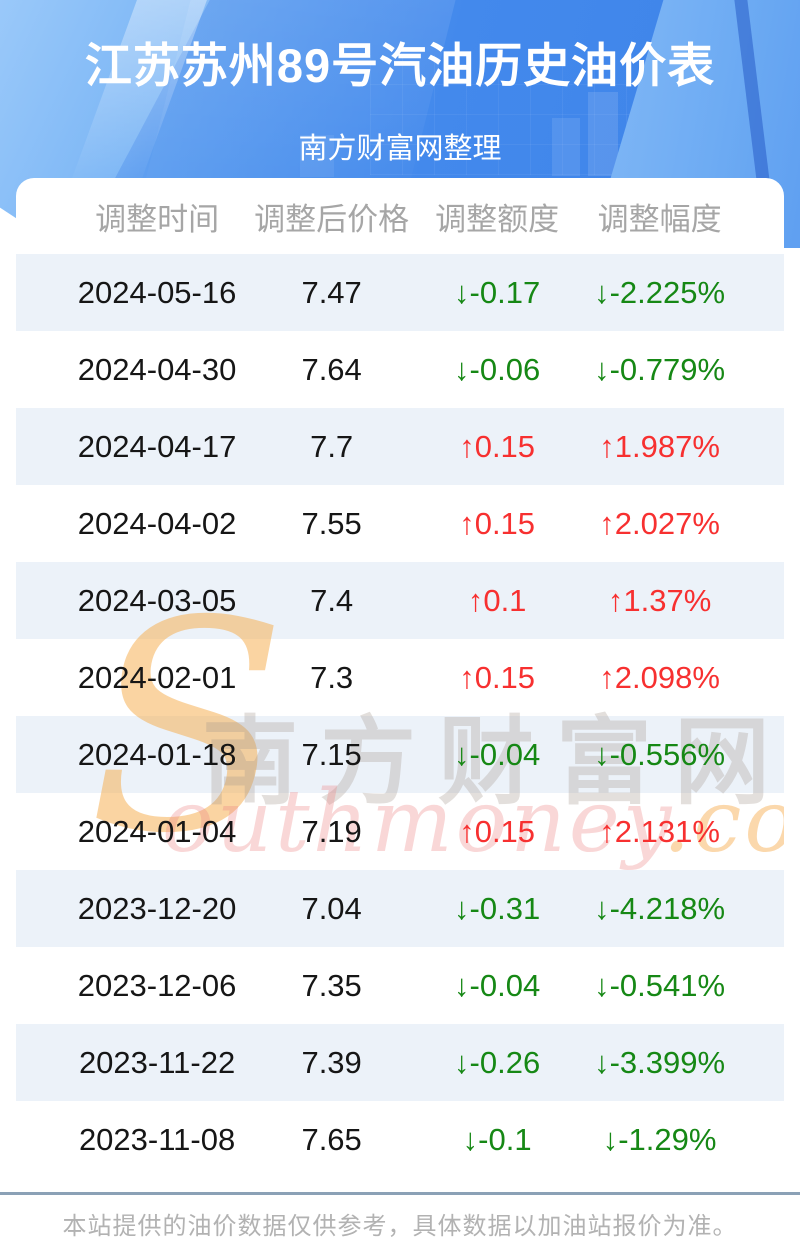 The height and width of the screenshot is (1241, 800). What do you see at coordinates (331, 908) in the screenshot?
I see `row-price: 7.04` at bounding box center [331, 908].